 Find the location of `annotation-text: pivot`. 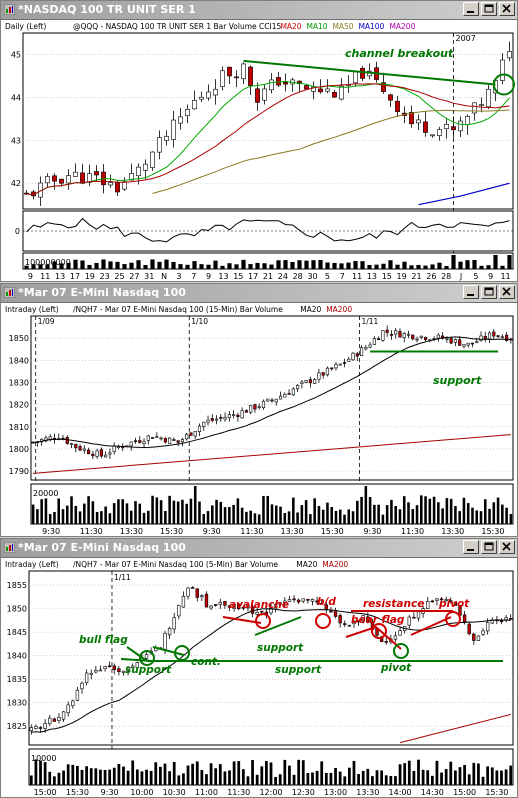

annotation-text: pivot is located at coordinates (396, 668).